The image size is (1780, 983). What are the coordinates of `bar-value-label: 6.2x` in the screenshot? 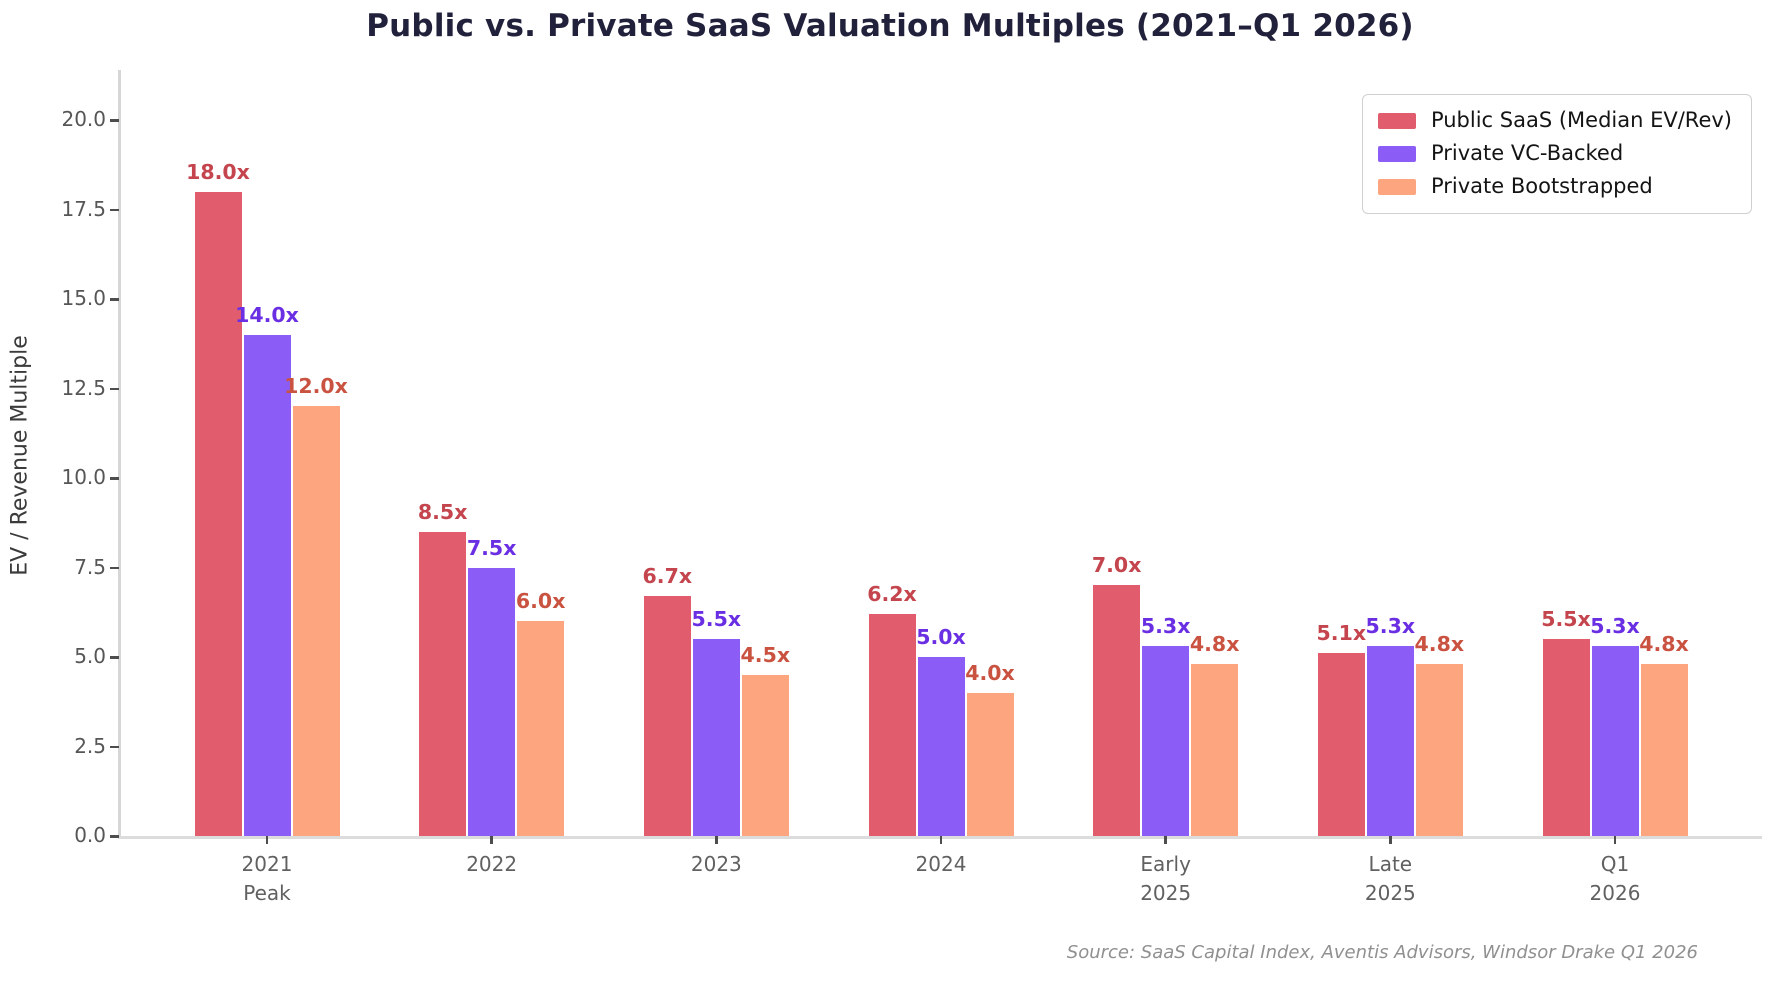 It's located at (892, 594).